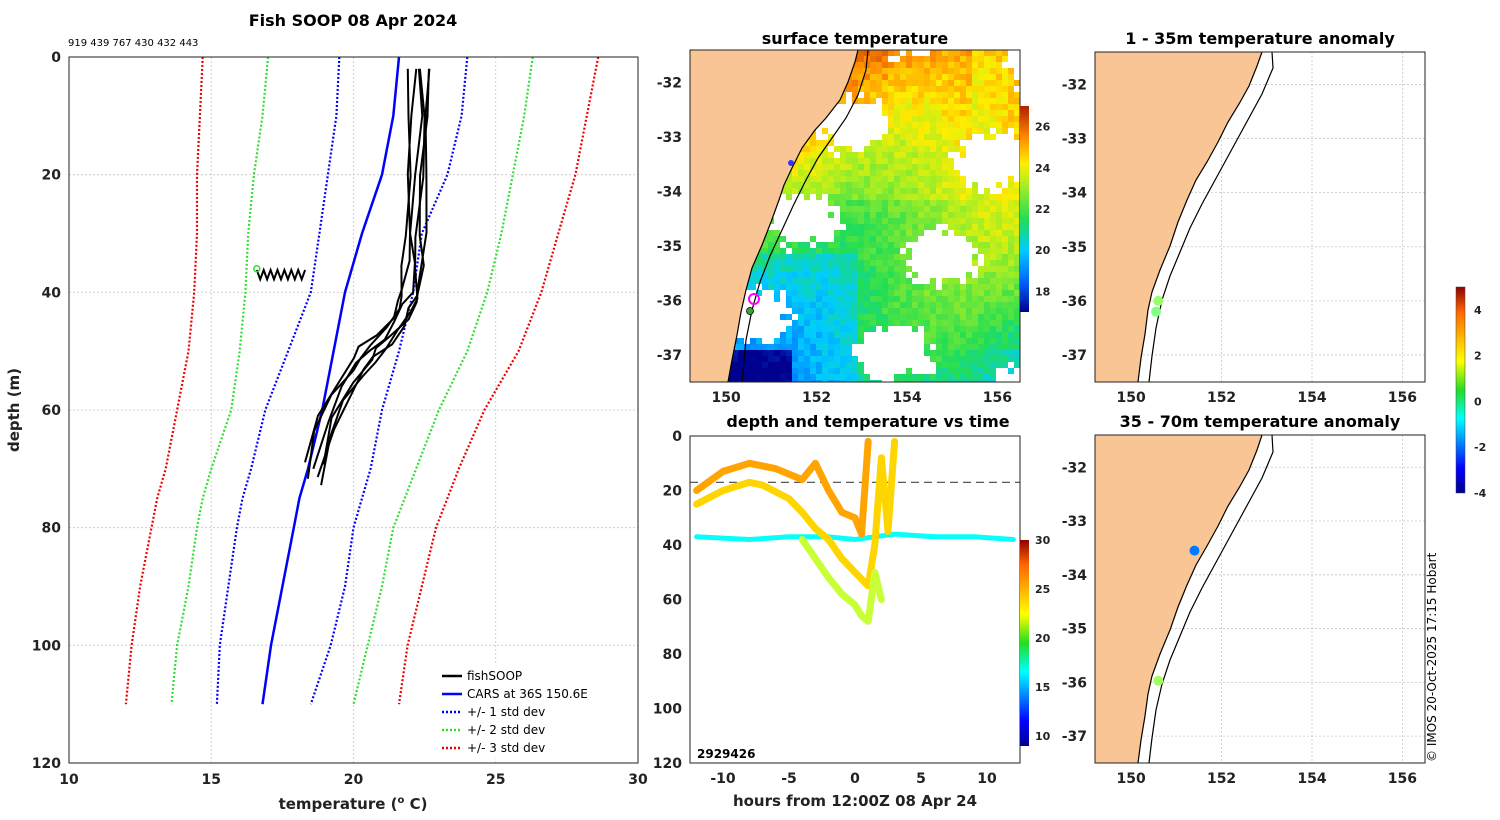  I want to click on legend-label: +/- 2 std dev, so click(506, 730).